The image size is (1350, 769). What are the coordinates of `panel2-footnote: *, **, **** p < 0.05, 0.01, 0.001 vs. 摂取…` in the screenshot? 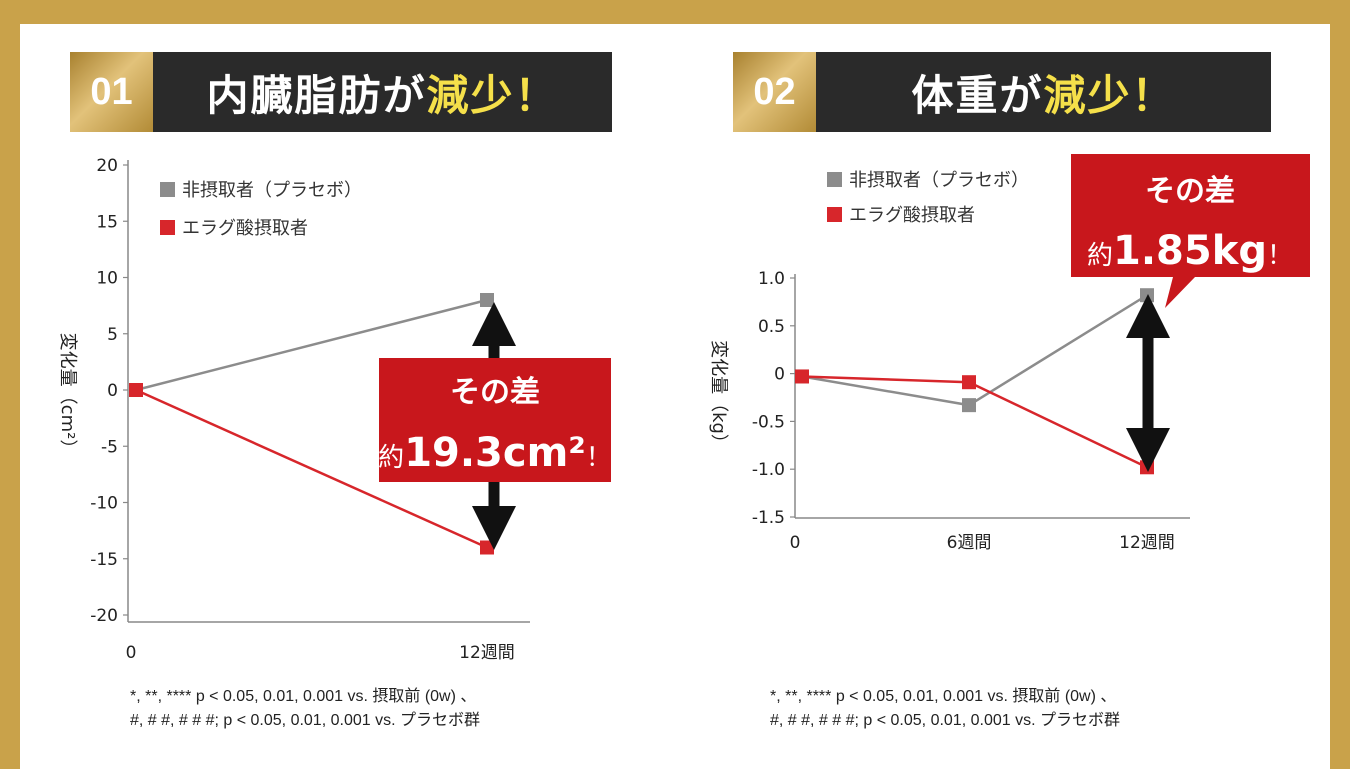 It's located at (945, 709).